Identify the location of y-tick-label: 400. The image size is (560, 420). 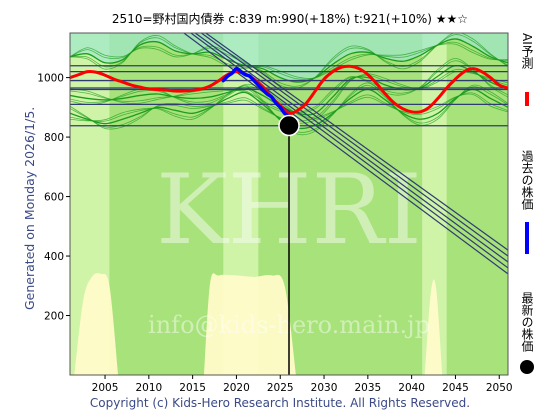
(54, 257).